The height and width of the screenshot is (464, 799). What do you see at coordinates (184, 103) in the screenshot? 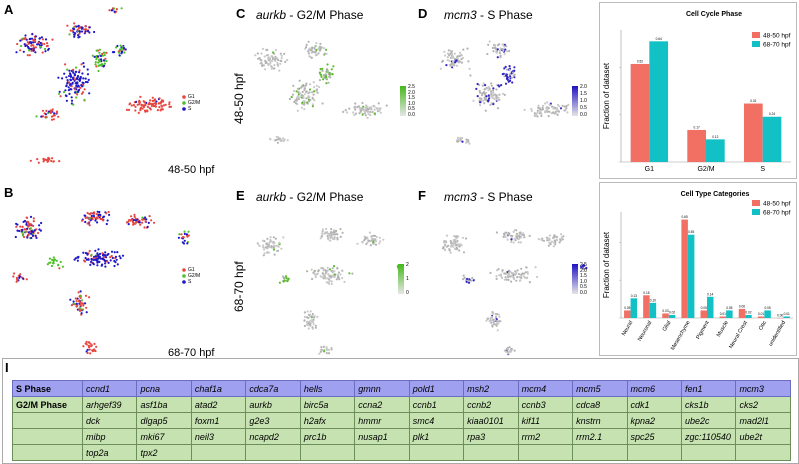
I see `legend-dot-g2m` at bounding box center [184, 103].